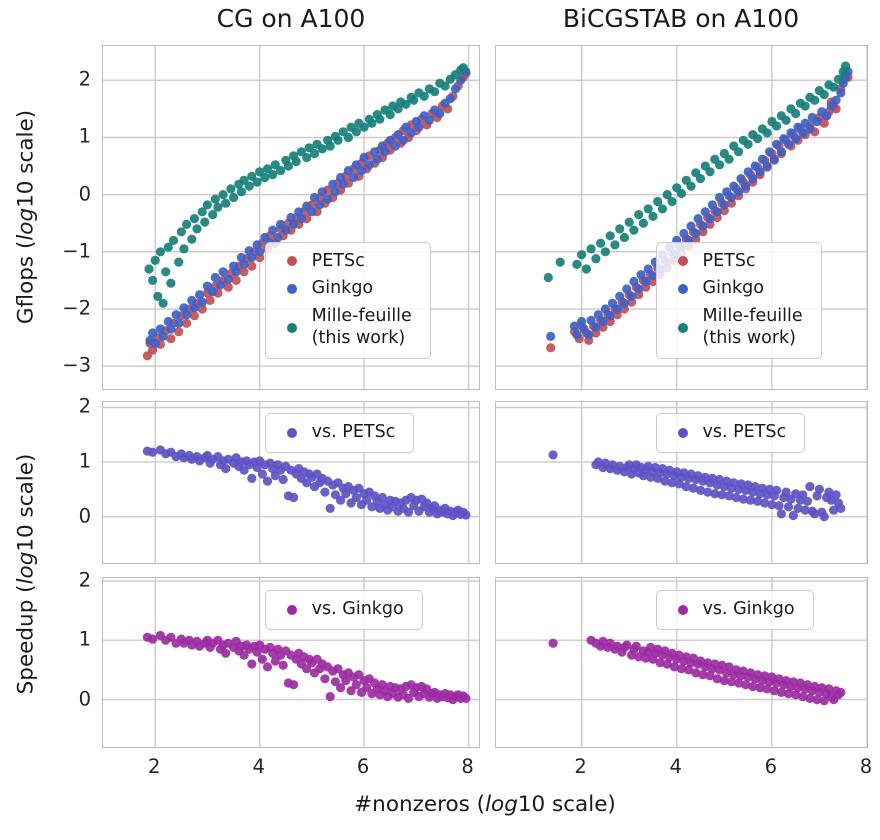 The width and height of the screenshot is (880, 840). What do you see at coordinates (26, 502) in the screenshot?
I see `y-axis-label-speedup-post: 10 scale)` at bounding box center [26, 502].